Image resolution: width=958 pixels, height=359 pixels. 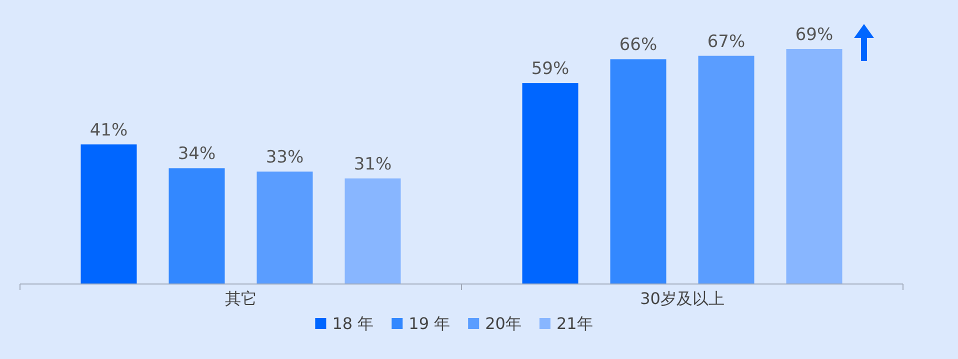 I want to click on data-label: 34%, so click(x=197, y=154).